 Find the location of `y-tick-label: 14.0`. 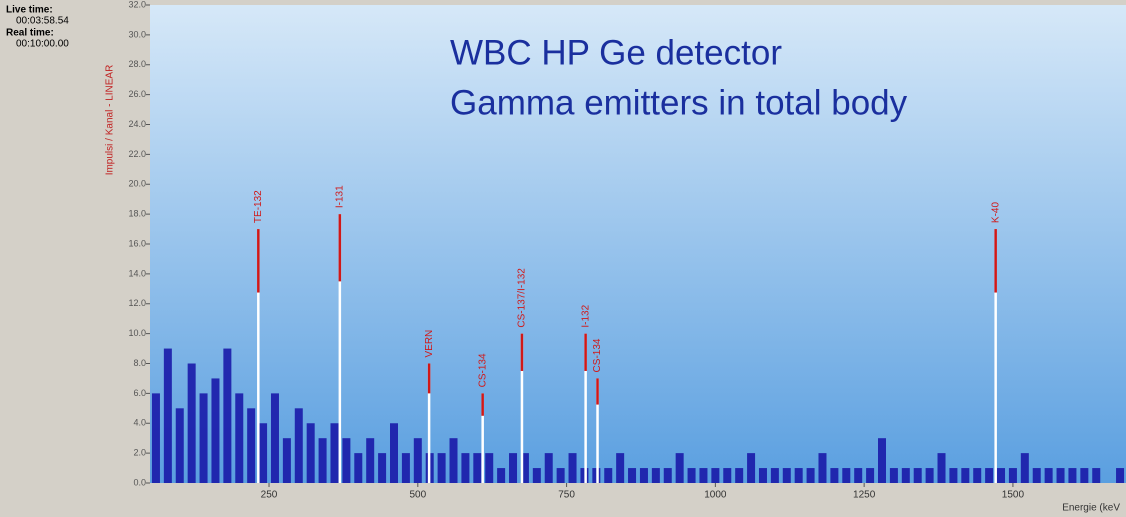

y-tick-label: 14.0 is located at coordinates (137, 273).